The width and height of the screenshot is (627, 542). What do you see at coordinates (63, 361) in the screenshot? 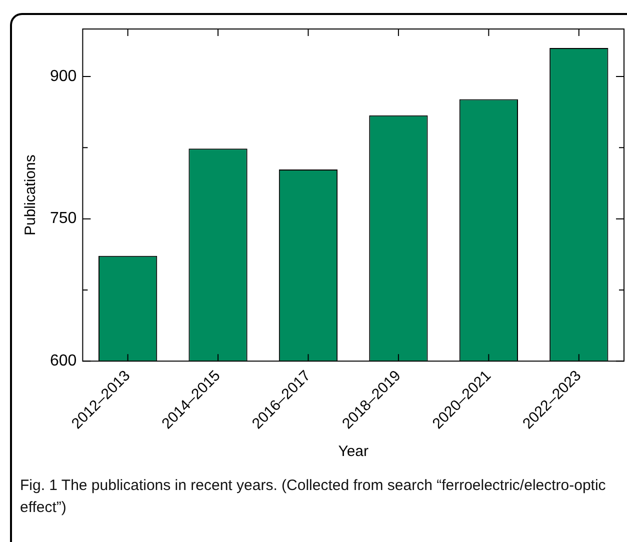
I see `y-tick-label: 600` at bounding box center [63, 361].